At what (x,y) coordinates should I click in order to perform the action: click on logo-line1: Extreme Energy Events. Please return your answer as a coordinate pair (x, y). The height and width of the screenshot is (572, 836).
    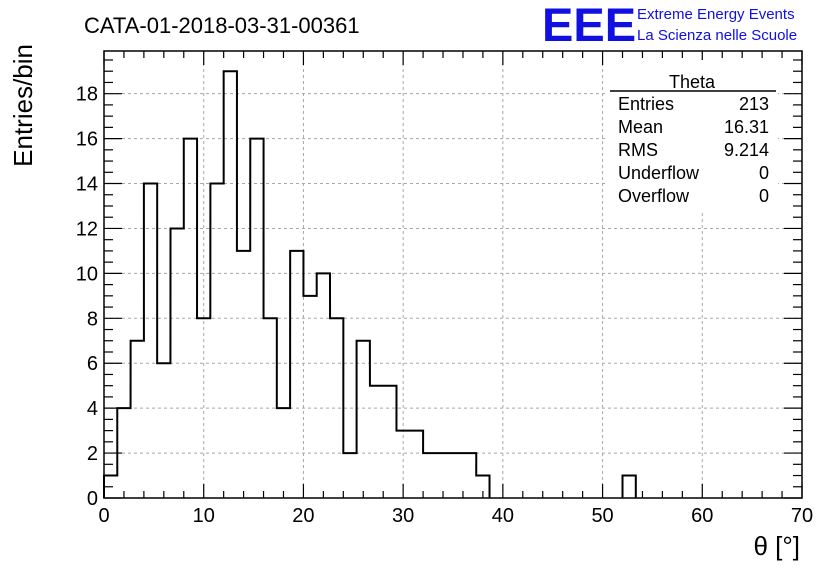
    Looking at the image, I should click on (716, 14).